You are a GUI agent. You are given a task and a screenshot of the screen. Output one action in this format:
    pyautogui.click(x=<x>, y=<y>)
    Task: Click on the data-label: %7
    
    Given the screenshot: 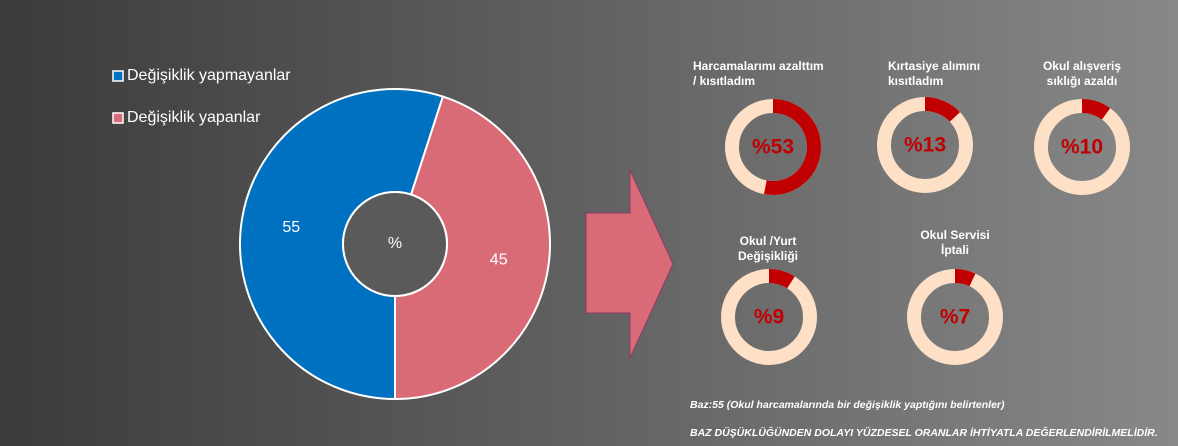 What is the action you would take?
    pyautogui.click(x=955, y=317)
    